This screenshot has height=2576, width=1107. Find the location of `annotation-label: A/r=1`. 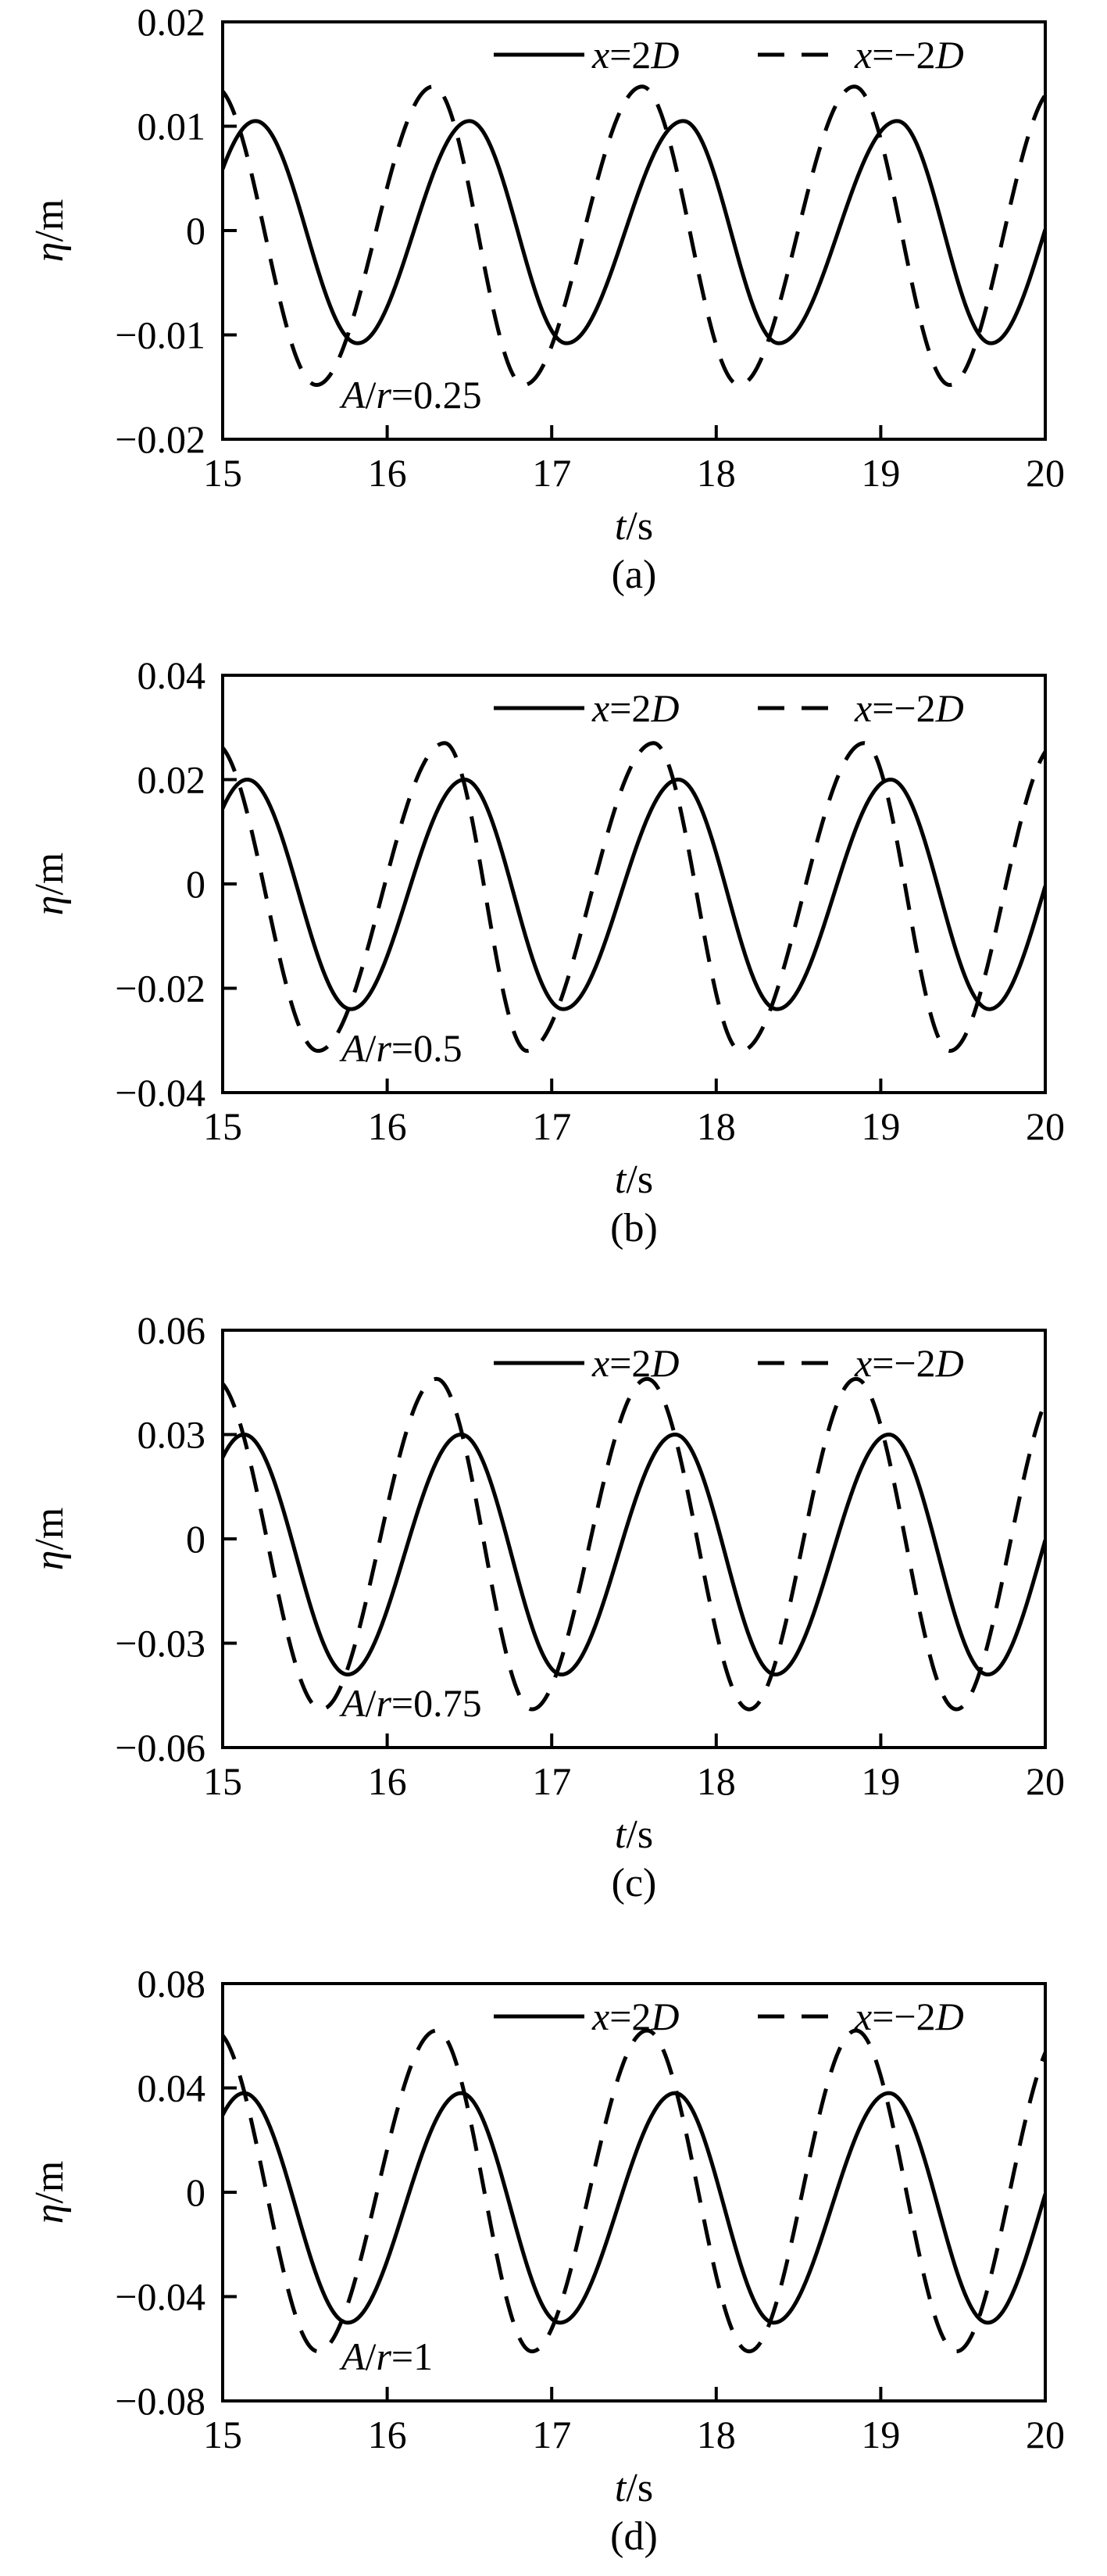

annotation-label: A/r=1 is located at coordinates (386, 2356).